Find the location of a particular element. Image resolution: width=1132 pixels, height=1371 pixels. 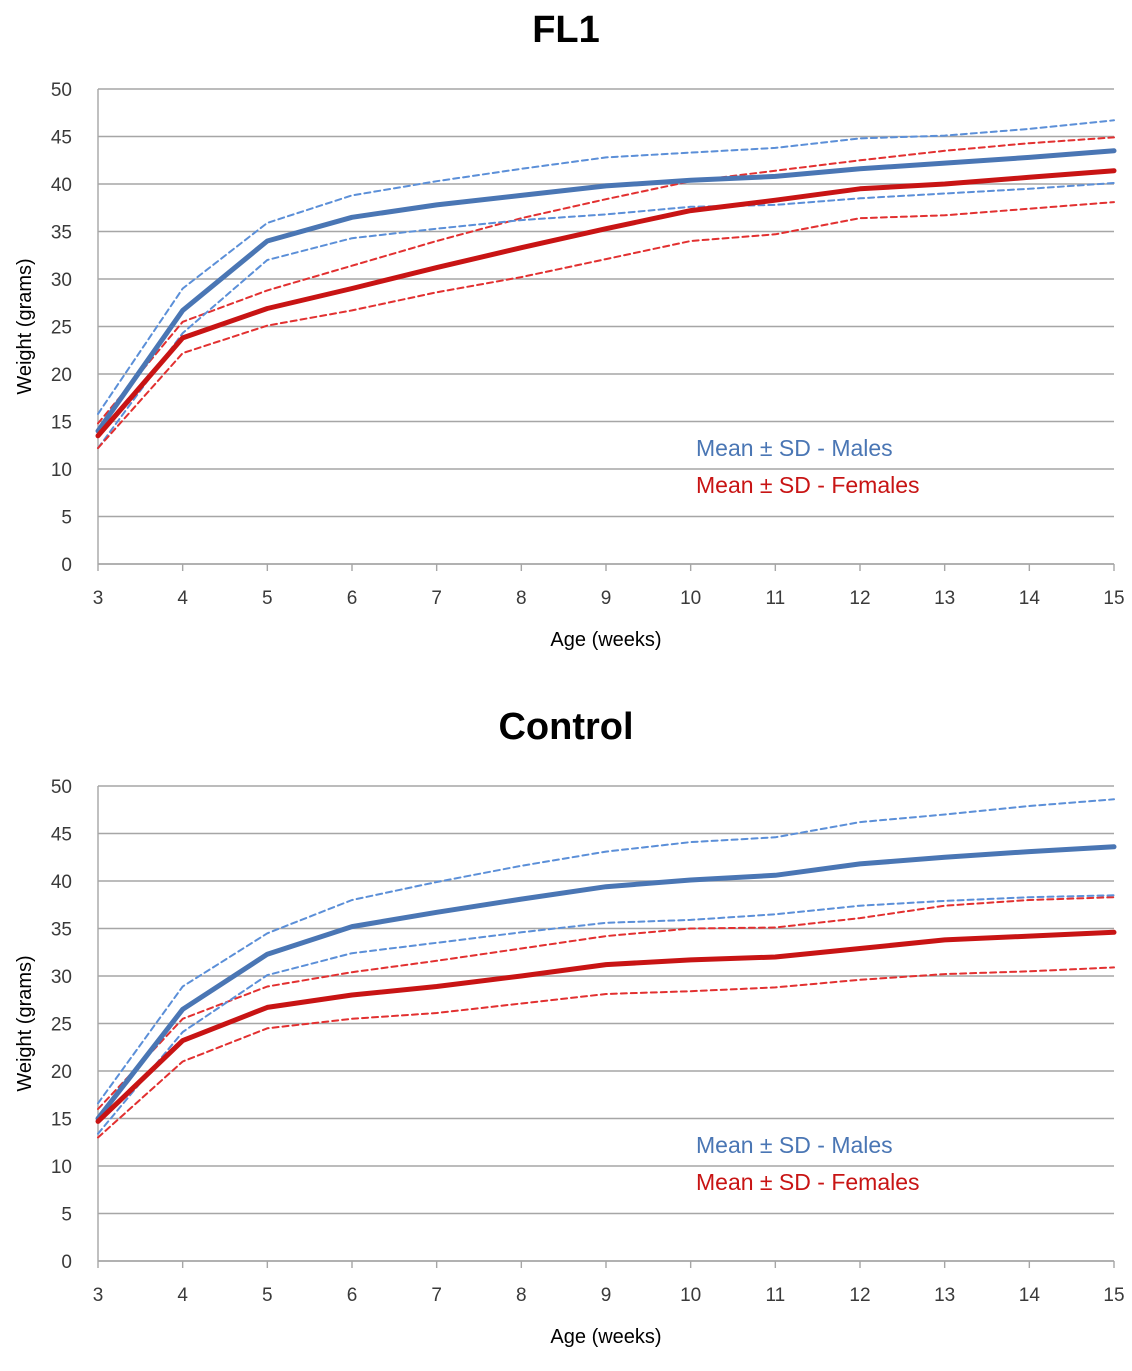

females-lower-line is located at coordinates (606, 1052).